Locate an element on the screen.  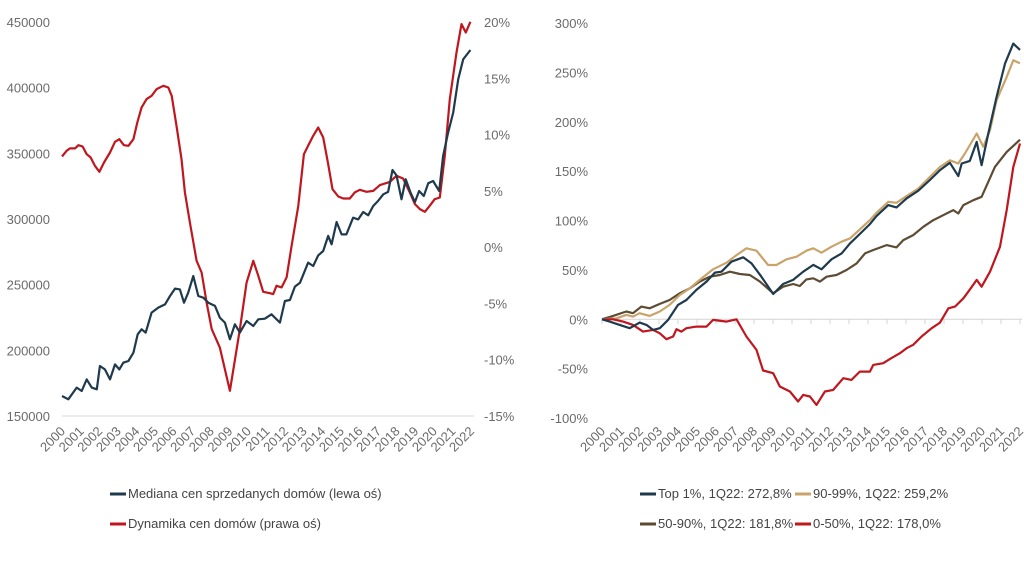
legend-item-mediana-label: Mediana cen sprzedanych domów (lewa oś) is located at coordinates (255, 493).